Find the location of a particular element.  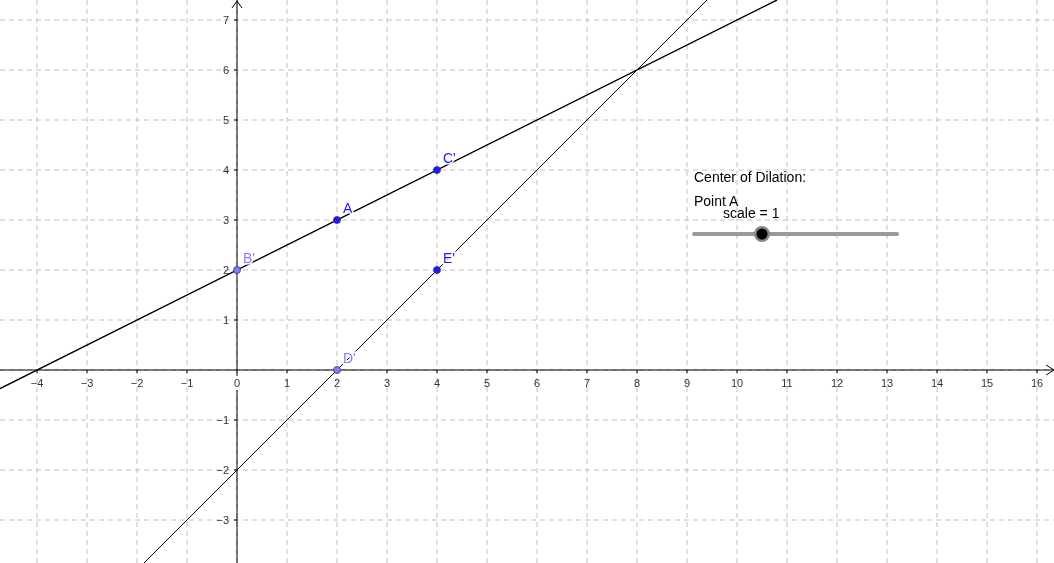

annotation: Center of Dilation: is located at coordinates (750, 177).